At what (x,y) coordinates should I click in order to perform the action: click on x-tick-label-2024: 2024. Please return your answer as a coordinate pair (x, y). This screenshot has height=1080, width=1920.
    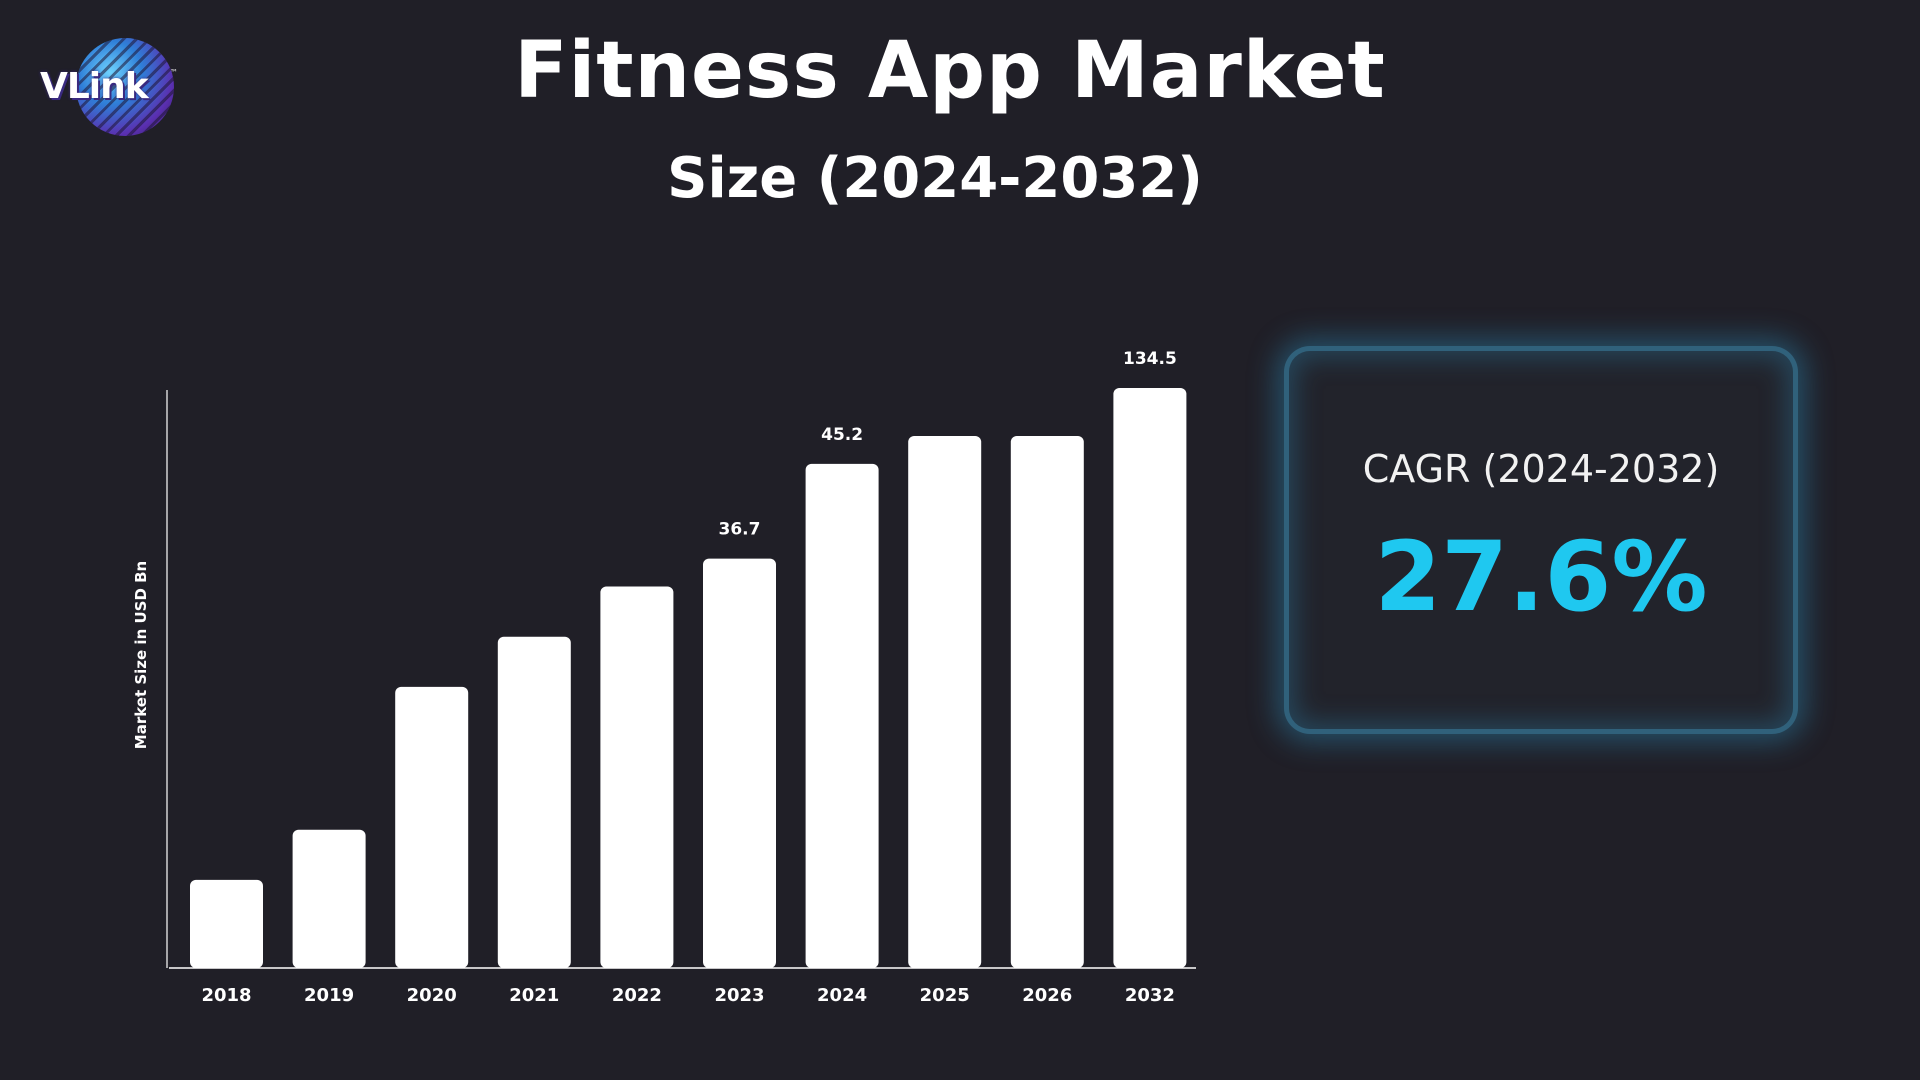
    Looking at the image, I should click on (842, 995).